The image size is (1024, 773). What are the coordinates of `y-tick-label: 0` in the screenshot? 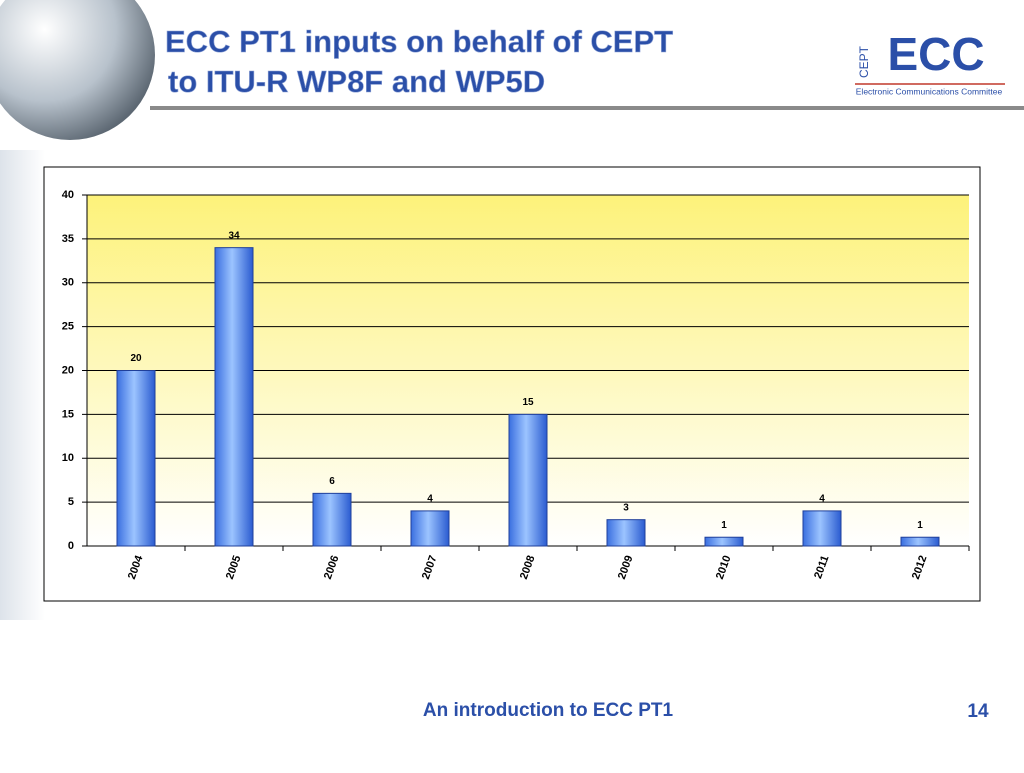 It's located at (71, 546).